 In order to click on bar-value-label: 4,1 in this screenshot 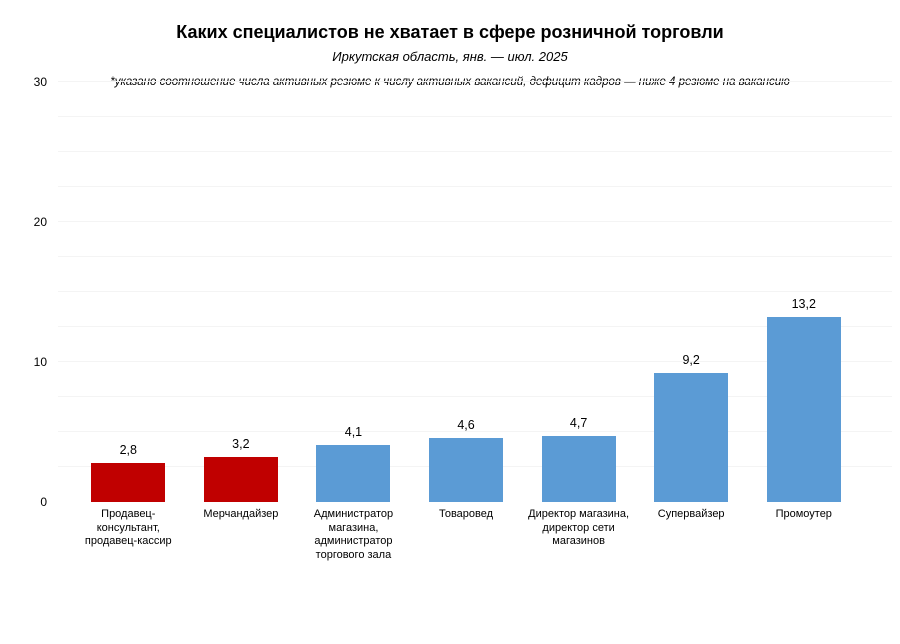, I will do `click(353, 431)`.